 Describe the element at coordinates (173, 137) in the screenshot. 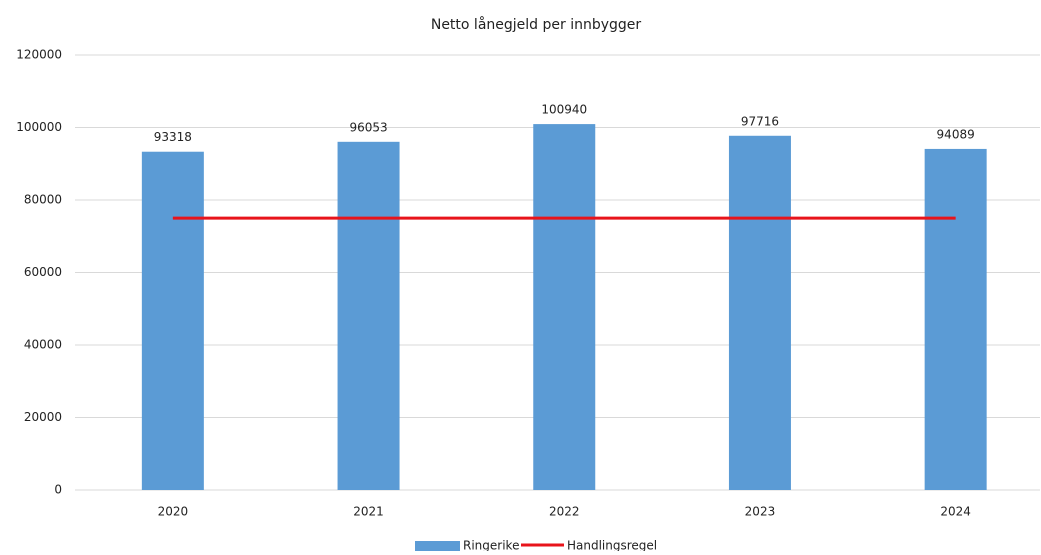

I see `data-label: 93318` at that location.